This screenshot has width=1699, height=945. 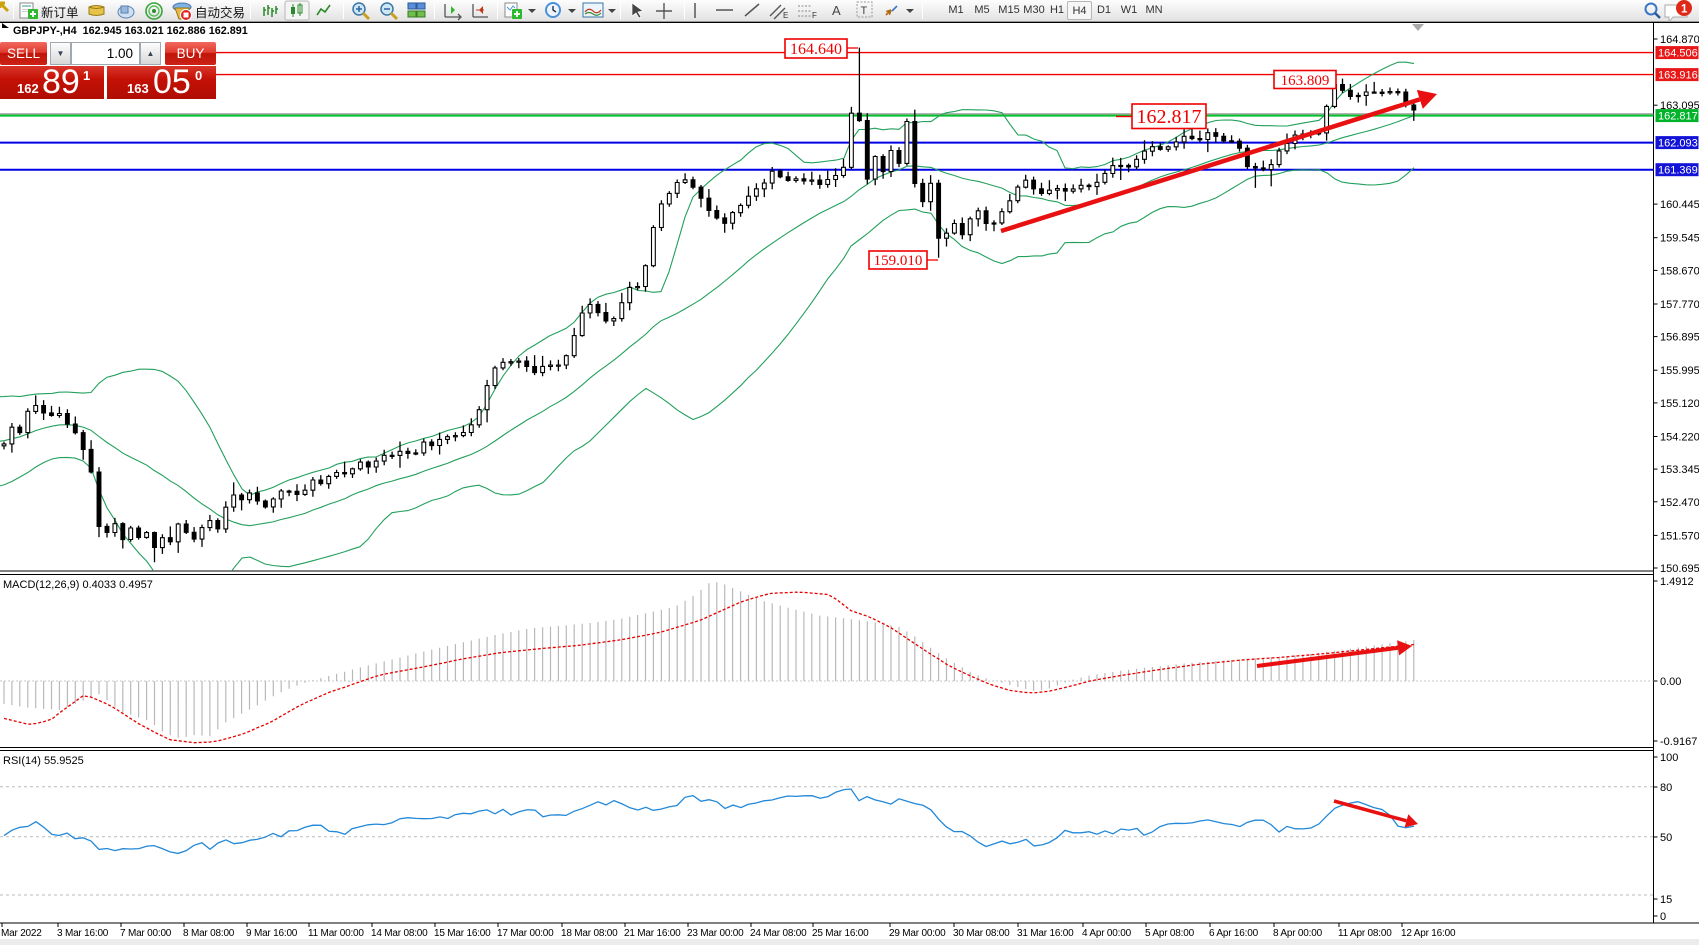 I want to click on svg-text: 9 Mar 16:00, so click(x=272, y=933).